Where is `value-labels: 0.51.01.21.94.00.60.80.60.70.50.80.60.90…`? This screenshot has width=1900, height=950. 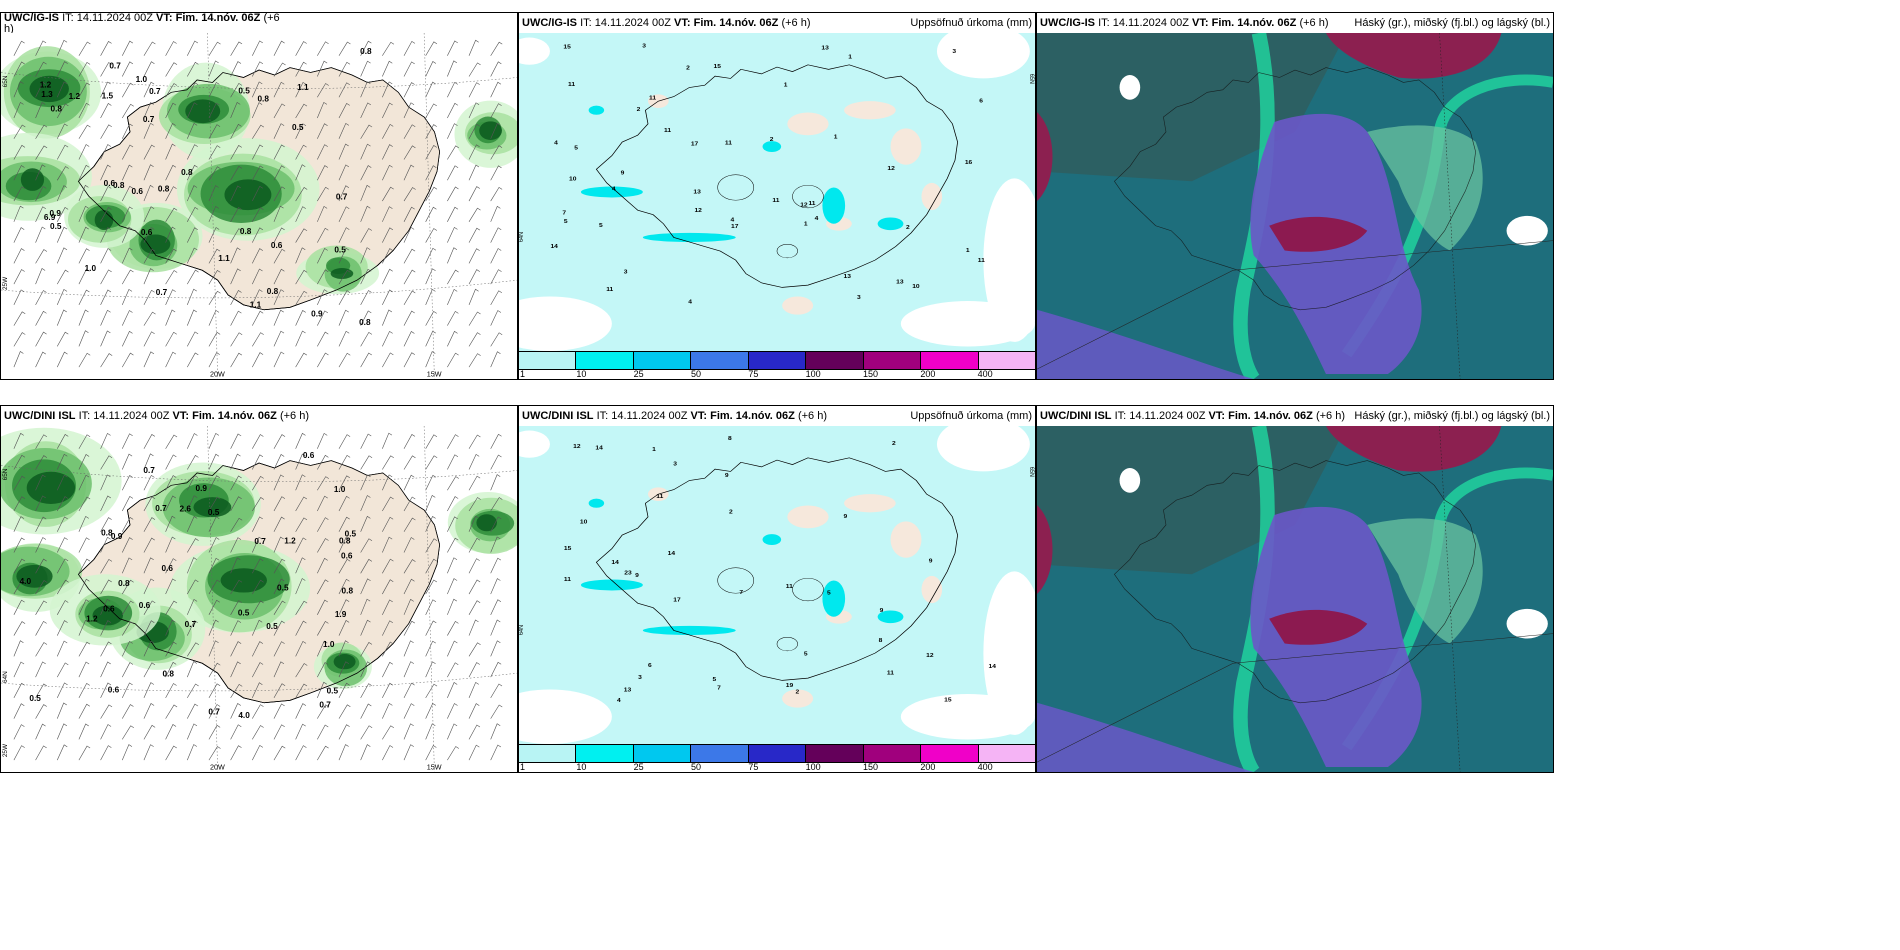
value-labels: 0.51.01.21.94.00.60.80.60.70.50.80.60.90… is located at coordinates (188, 585).